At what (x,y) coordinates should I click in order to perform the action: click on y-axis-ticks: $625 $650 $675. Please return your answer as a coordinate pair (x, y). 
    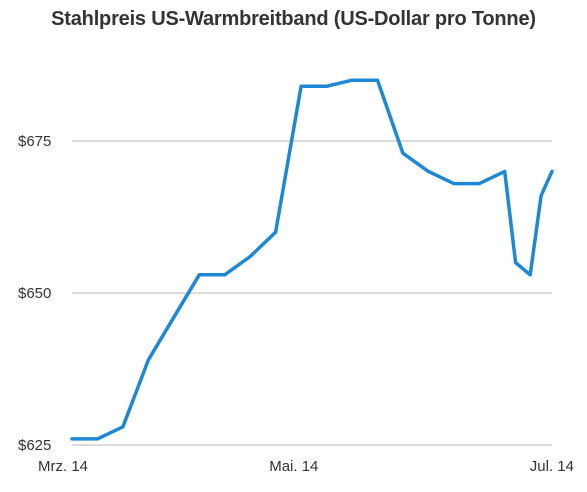
    Looking at the image, I should click on (34, 293).